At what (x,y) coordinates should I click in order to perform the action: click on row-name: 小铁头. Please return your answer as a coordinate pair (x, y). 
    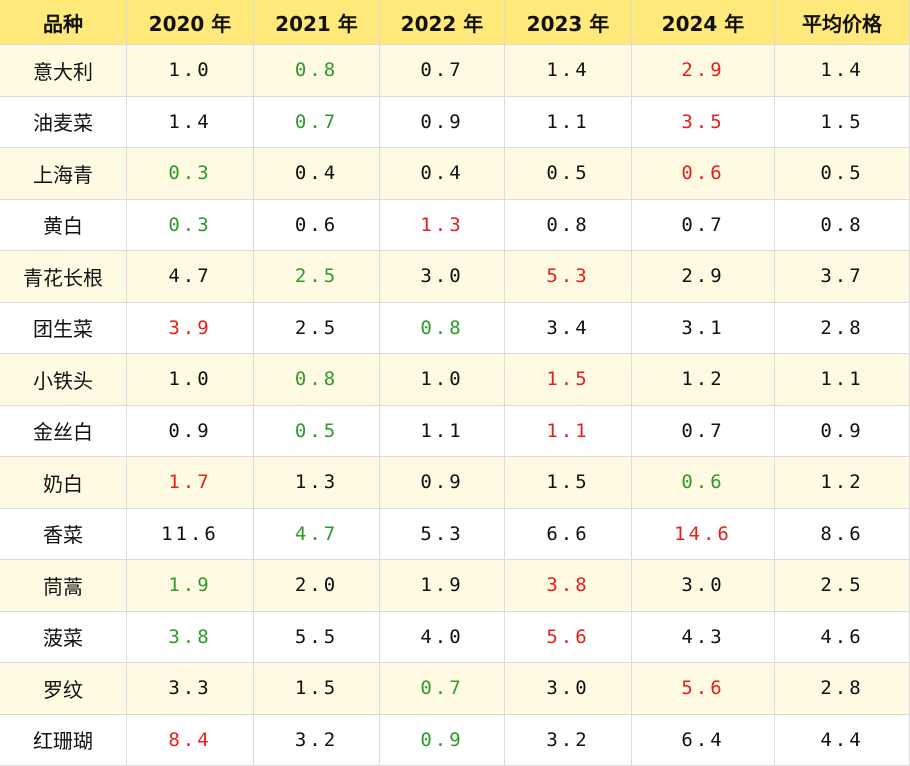
    Looking at the image, I should click on (63, 380).